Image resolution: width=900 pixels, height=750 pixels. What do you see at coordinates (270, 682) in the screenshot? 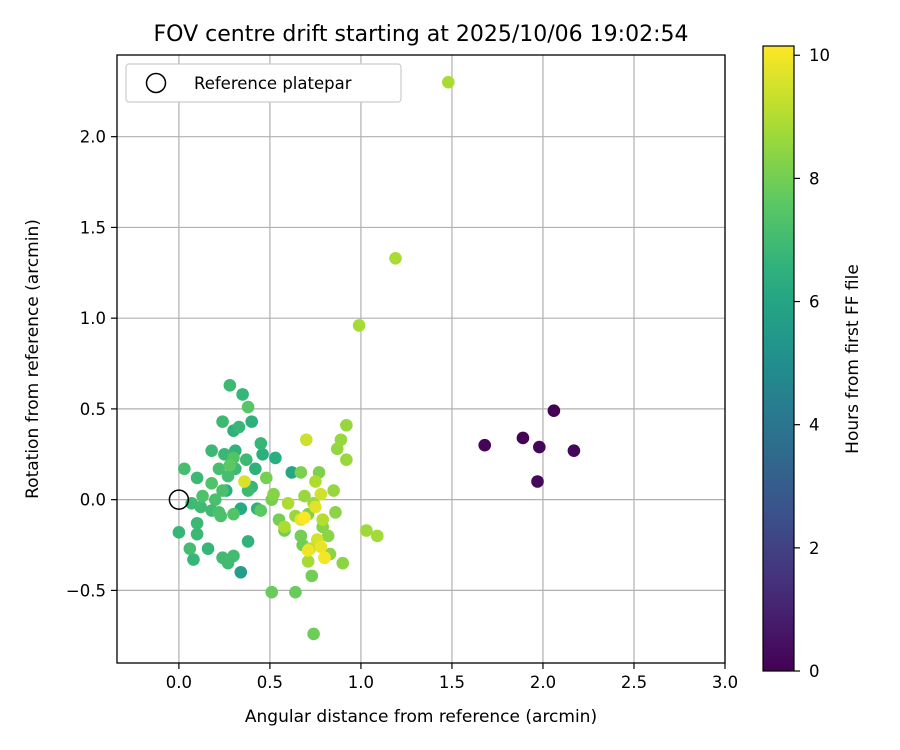
I see `x-tick-label: 0.5` at bounding box center [270, 682].